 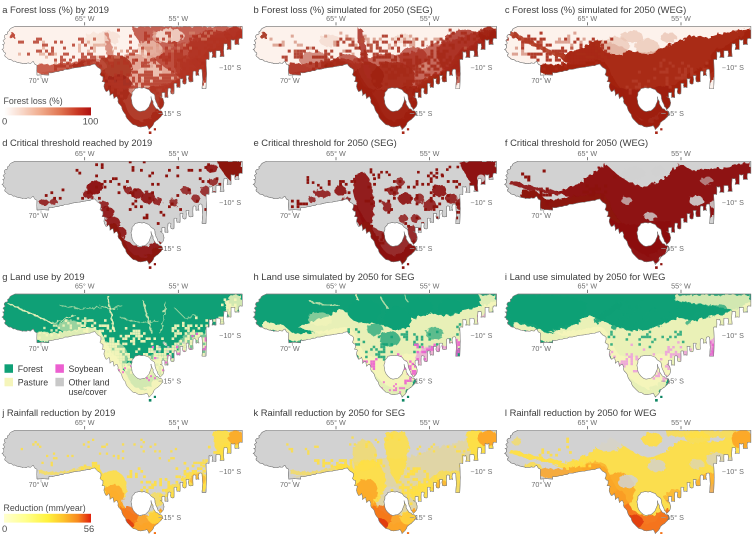 I want to click on svg-text: Forest loss (%), so click(x=33, y=101).